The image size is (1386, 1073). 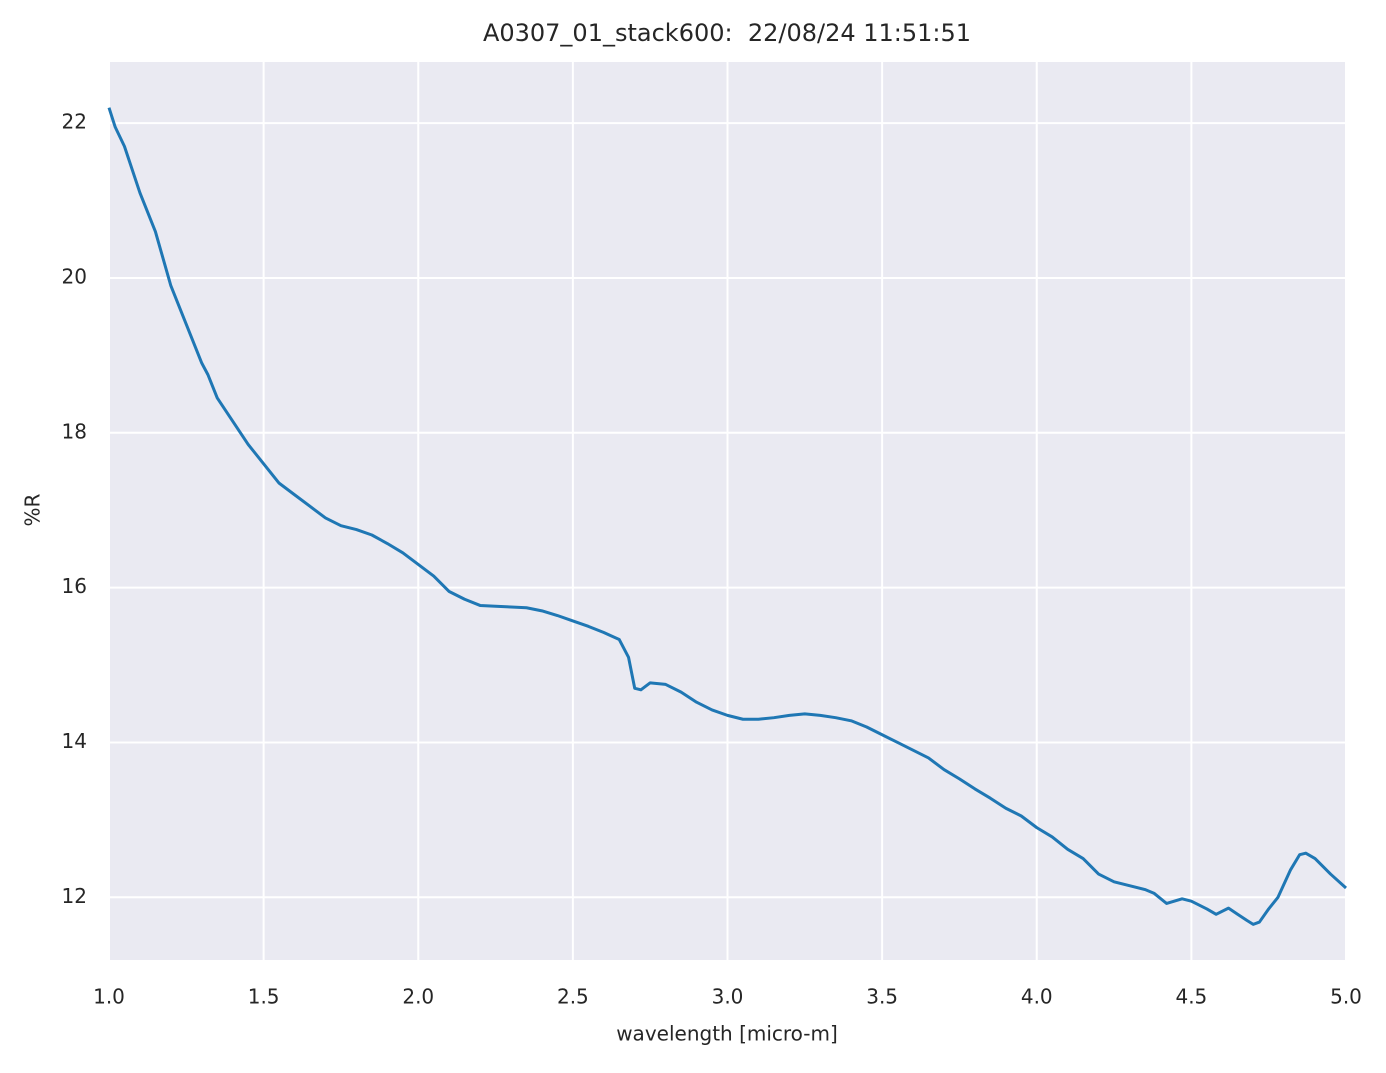 What do you see at coordinates (882, 997) in the screenshot?
I see `x-tick-label: 3.5` at bounding box center [882, 997].